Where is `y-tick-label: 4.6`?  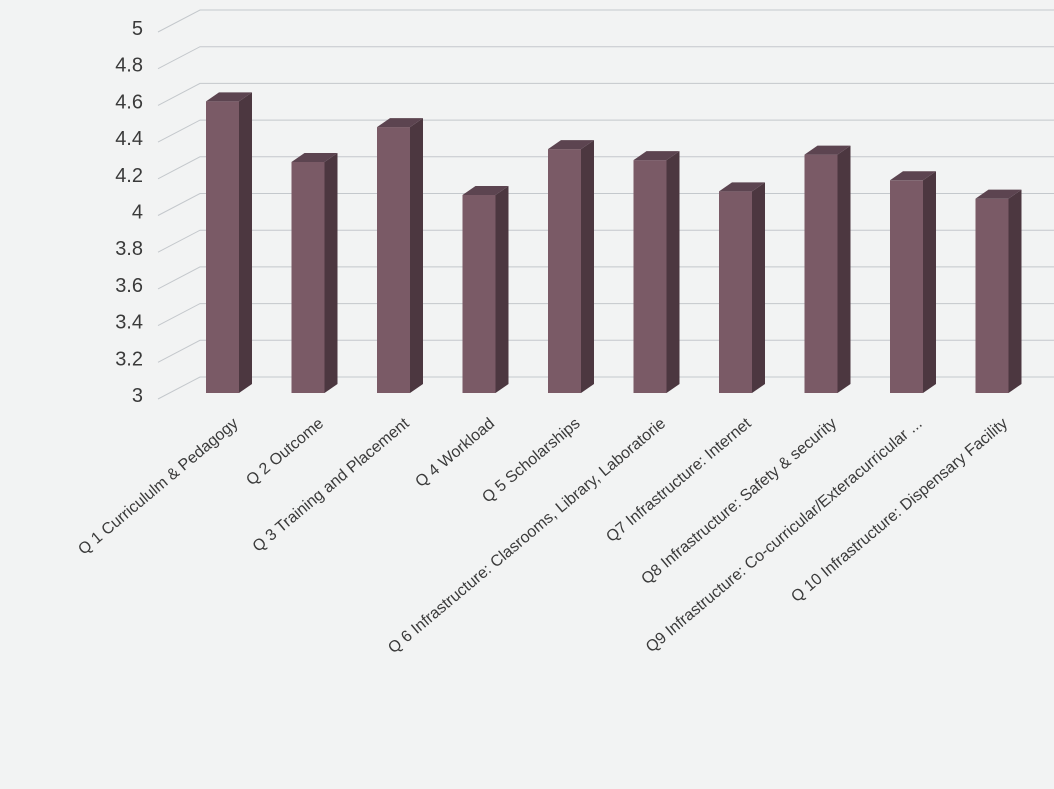 y-tick-label: 4.6 is located at coordinates (129, 102).